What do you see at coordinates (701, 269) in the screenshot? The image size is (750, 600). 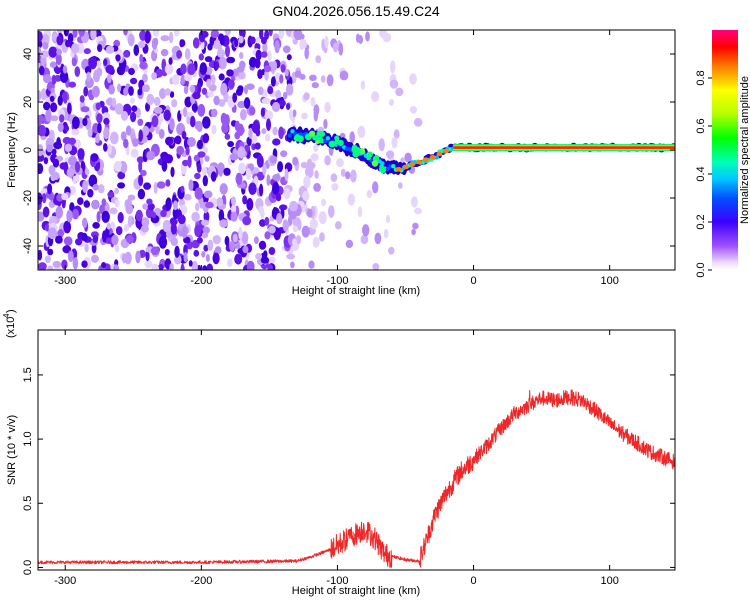 I see `colorbar-tick-label: 0.0` at bounding box center [701, 269].